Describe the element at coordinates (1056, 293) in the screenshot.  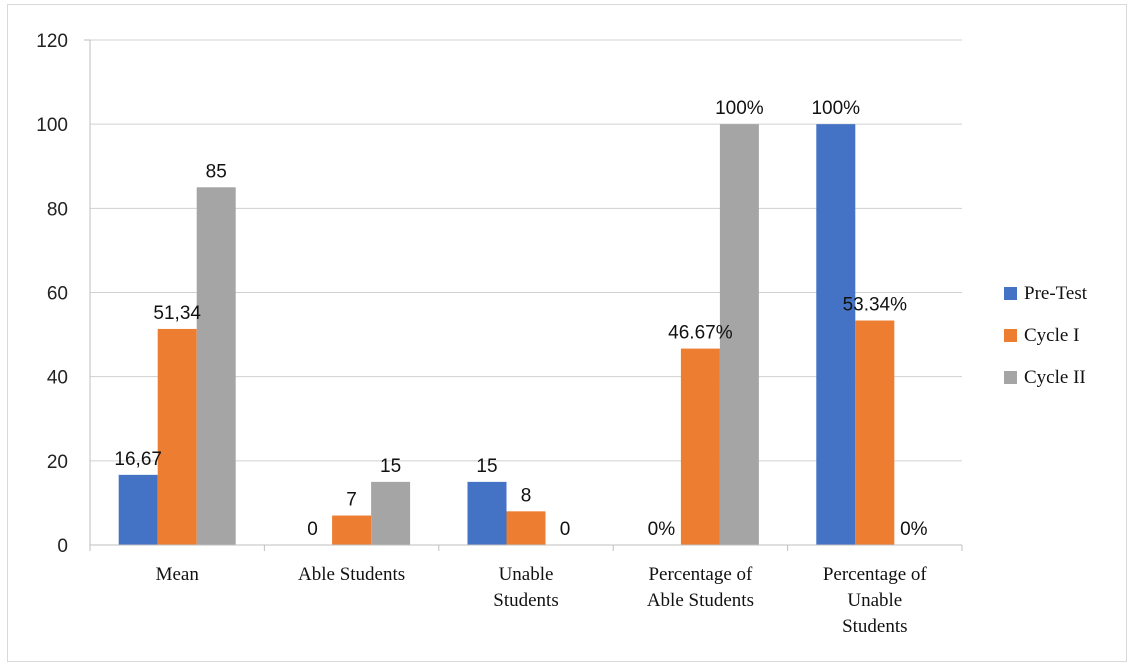
I see `legend-label: Pre-Test` at that location.